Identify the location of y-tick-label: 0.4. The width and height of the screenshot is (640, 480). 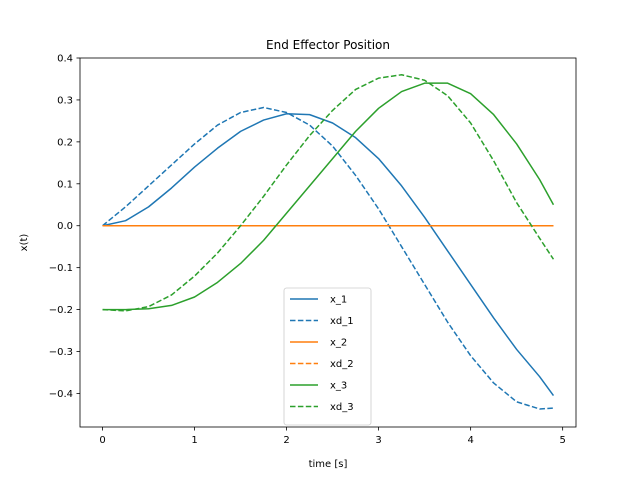
(65, 59).